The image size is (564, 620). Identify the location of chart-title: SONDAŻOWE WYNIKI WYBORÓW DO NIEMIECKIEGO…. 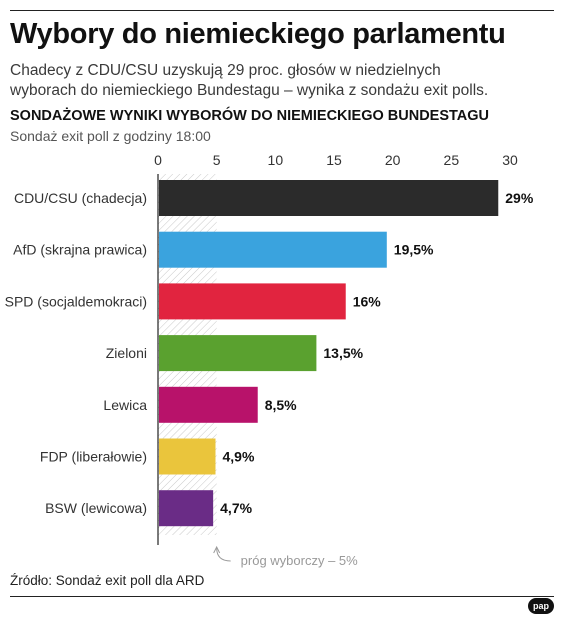
(250, 116).